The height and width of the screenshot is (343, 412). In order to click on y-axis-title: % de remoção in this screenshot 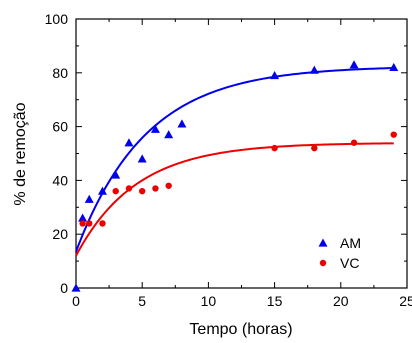, I will do `click(20, 153)`.